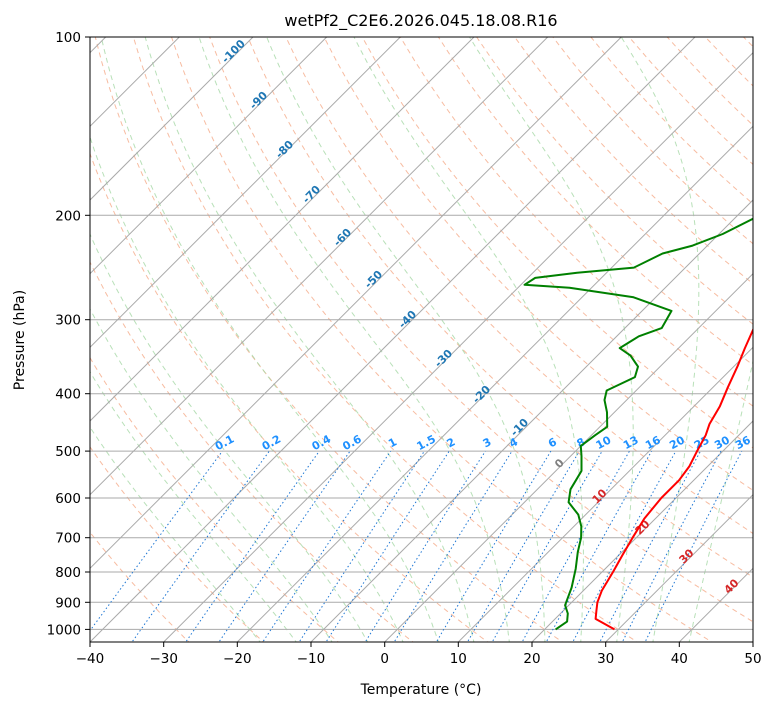 Image resolution: width=775 pixels, height=708 pixels. Describe the element at coordinates (722, 442) in the screenshot. I see `mixing-ratio-label: 30` at that location.